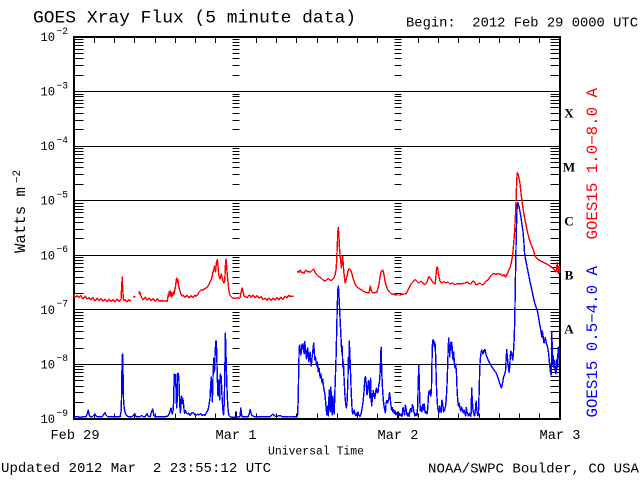  I want to click on svg-text: Watts m, so click(21, 220).